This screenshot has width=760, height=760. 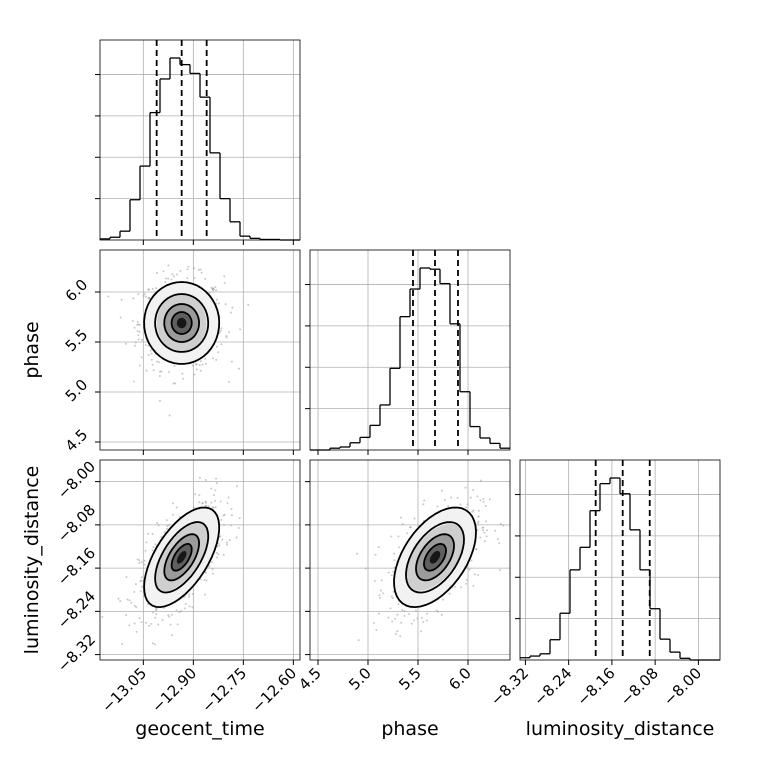 I want to click on panel-frame, so click(x=410, y=350).